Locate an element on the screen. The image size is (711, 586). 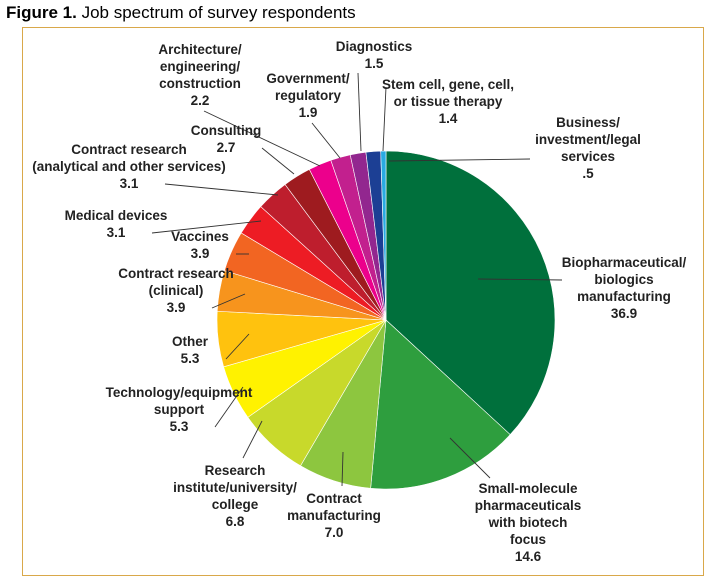
slice-label-line: with biotech is located at coordinates (528, 522).